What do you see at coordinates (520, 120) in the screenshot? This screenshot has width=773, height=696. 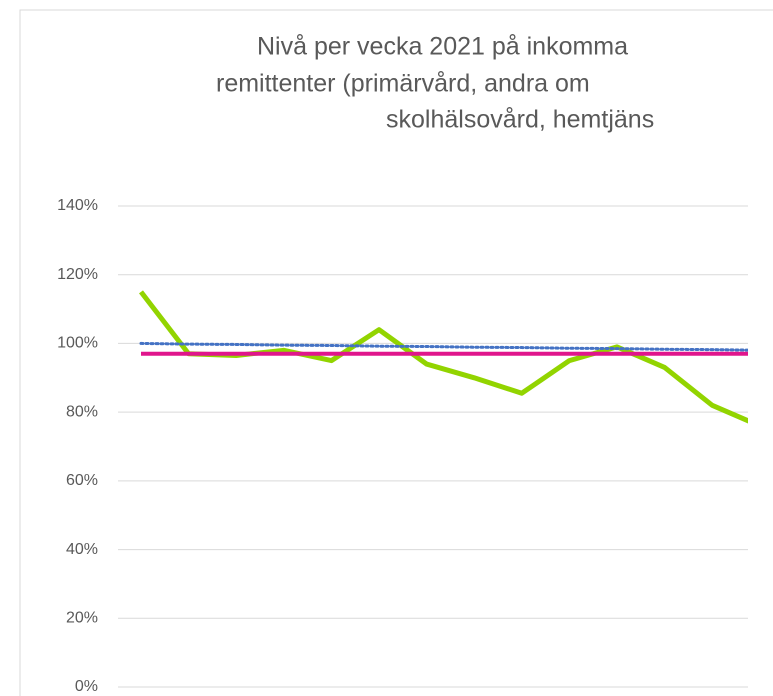 I see `chart-title: skolhälsovård, hemtjäns` at bounding box center [520, 120].